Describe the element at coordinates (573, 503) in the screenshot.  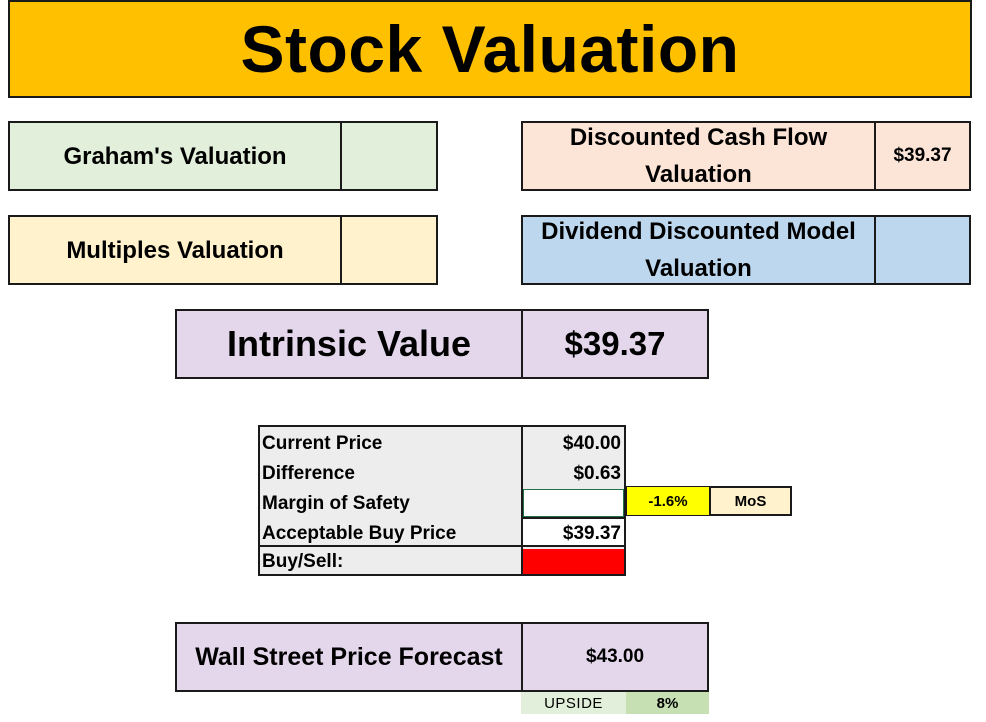
I see `margin-of-safety-input` at that location.